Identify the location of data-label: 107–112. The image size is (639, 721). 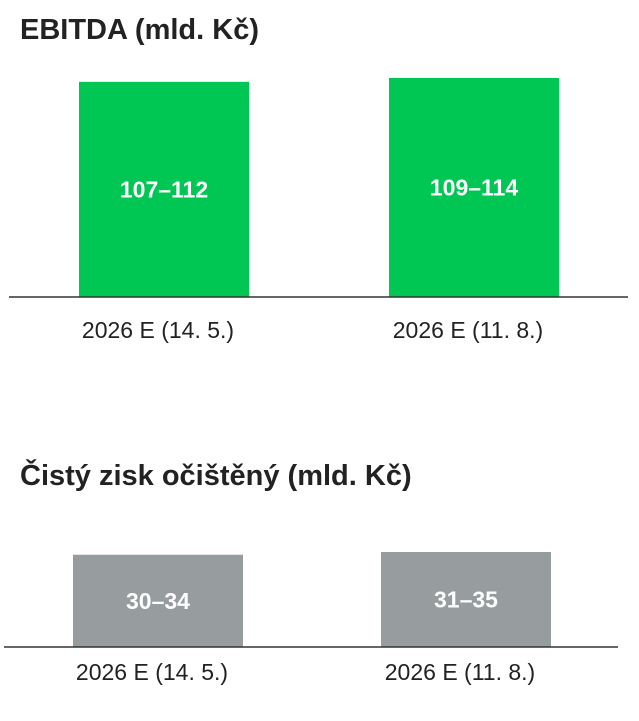
(164, 189).